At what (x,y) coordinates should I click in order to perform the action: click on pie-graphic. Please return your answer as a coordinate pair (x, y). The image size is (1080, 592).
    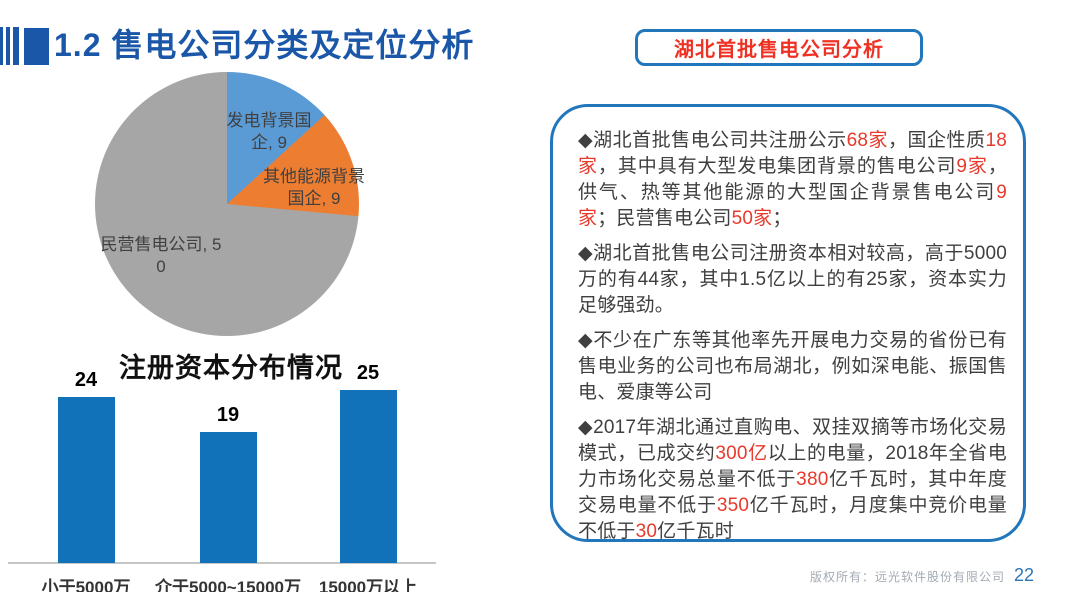
    Looking at the image, I should click on (227, 204).